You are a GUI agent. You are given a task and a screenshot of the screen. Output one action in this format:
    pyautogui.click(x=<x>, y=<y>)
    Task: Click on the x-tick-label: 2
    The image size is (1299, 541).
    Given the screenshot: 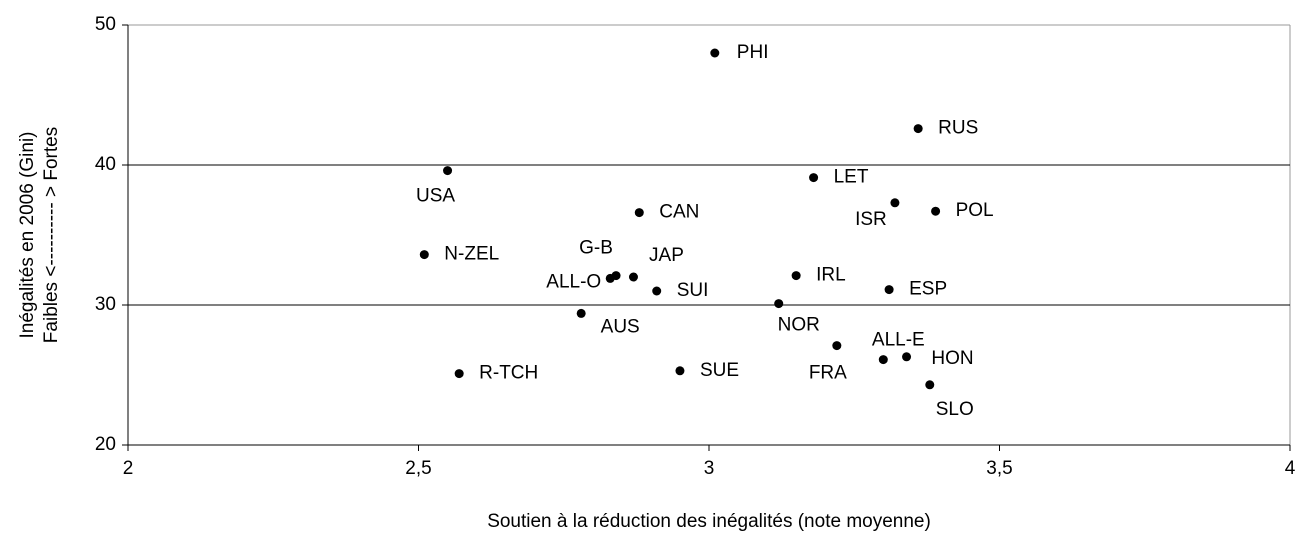 What is the action you would take?
    pyautogui.click(x=128, y=468)
    